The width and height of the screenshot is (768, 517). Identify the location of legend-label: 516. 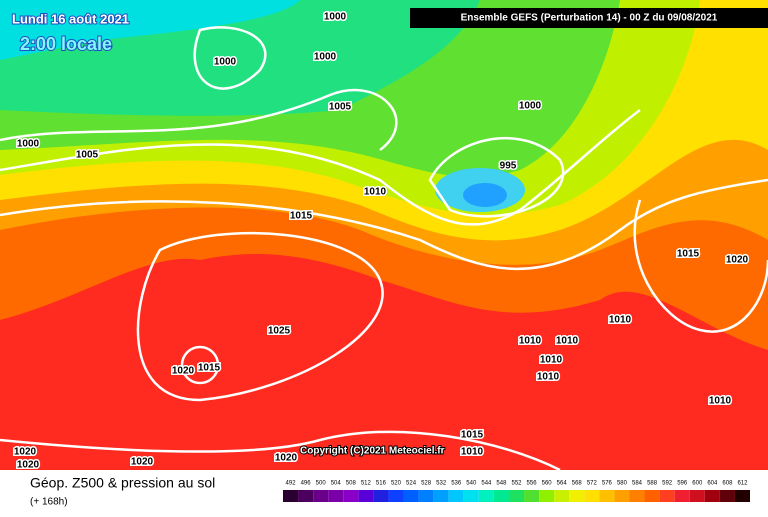
(381, 484).